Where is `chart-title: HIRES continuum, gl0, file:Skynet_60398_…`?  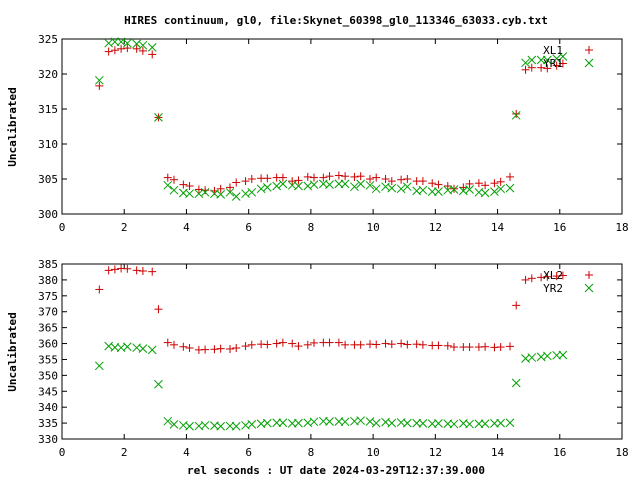
chart-title: HIRES continuum, gl0, file:Skynet_60398_… is located at coordinates (336, 20).